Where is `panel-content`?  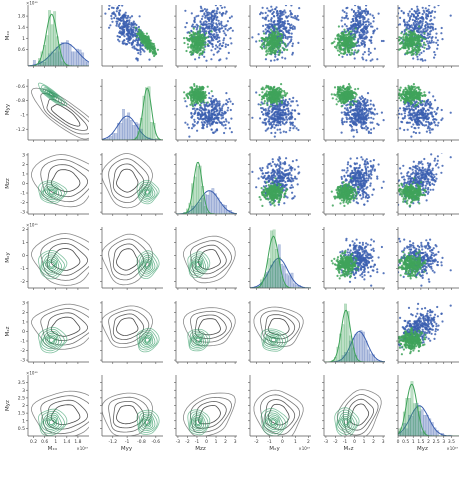
panel-content is located at coordinates (275, 31).